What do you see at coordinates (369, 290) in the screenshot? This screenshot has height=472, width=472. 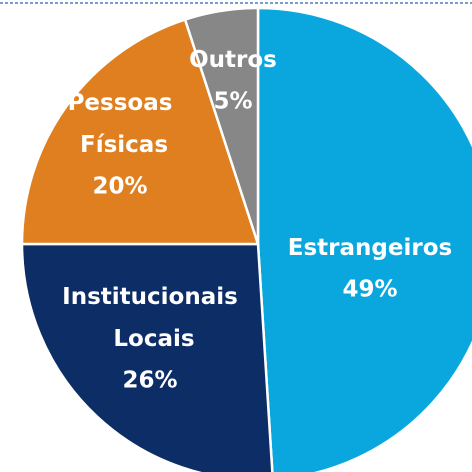 I see `slice-value-label: 49%` at bounding box center [369, 290].